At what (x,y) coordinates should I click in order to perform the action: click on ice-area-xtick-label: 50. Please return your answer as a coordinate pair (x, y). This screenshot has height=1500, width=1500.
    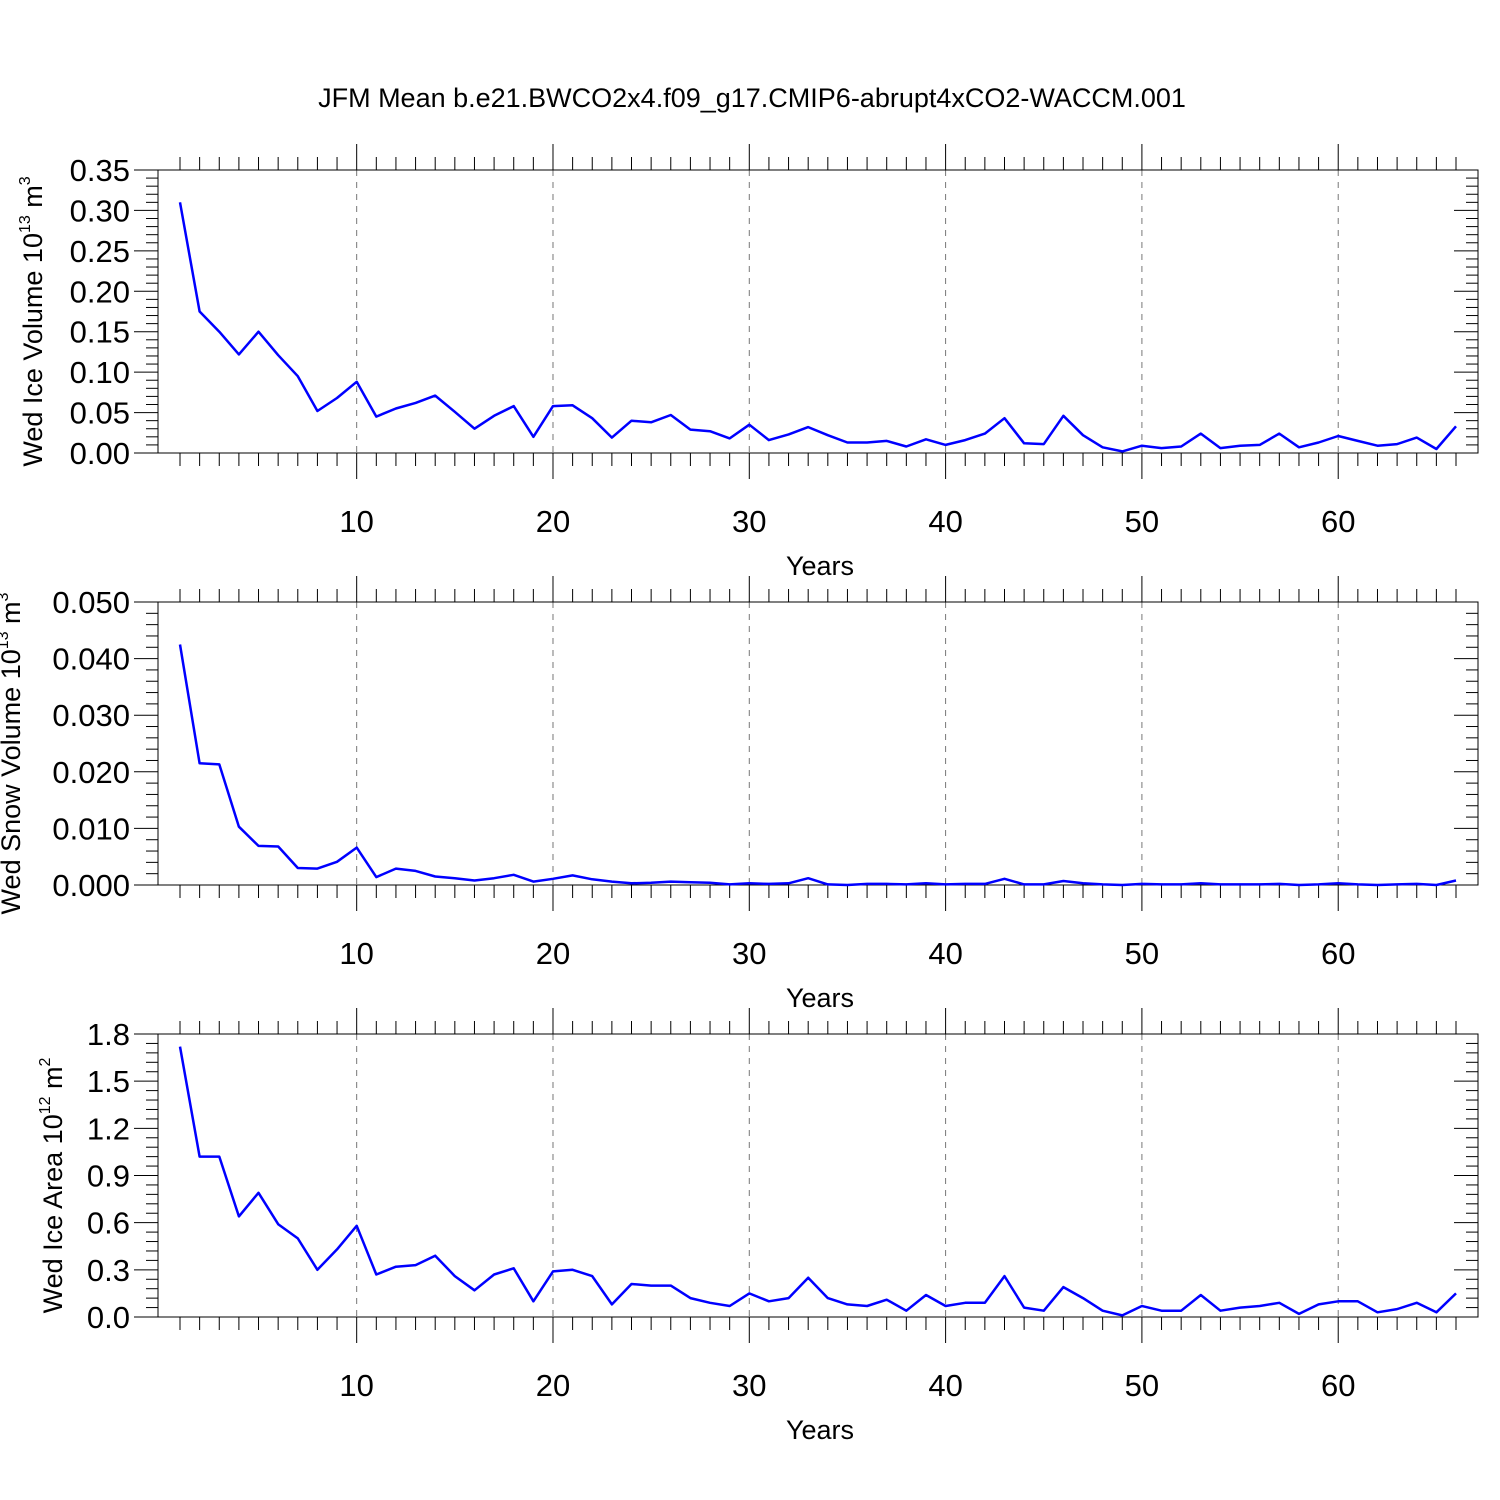
    Looking at the image, I should click on (1142, 1385).